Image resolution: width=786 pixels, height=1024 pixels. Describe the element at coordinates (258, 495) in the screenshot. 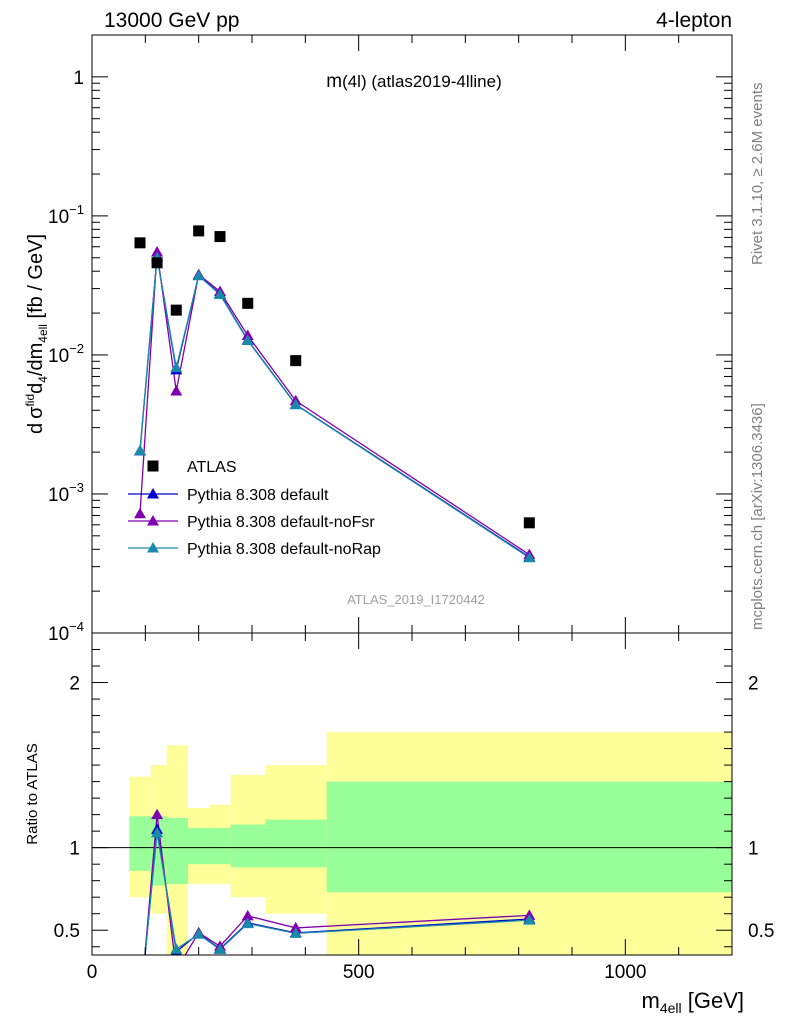

I see `legend-label-1: Pythia 8.308 default` at that location.